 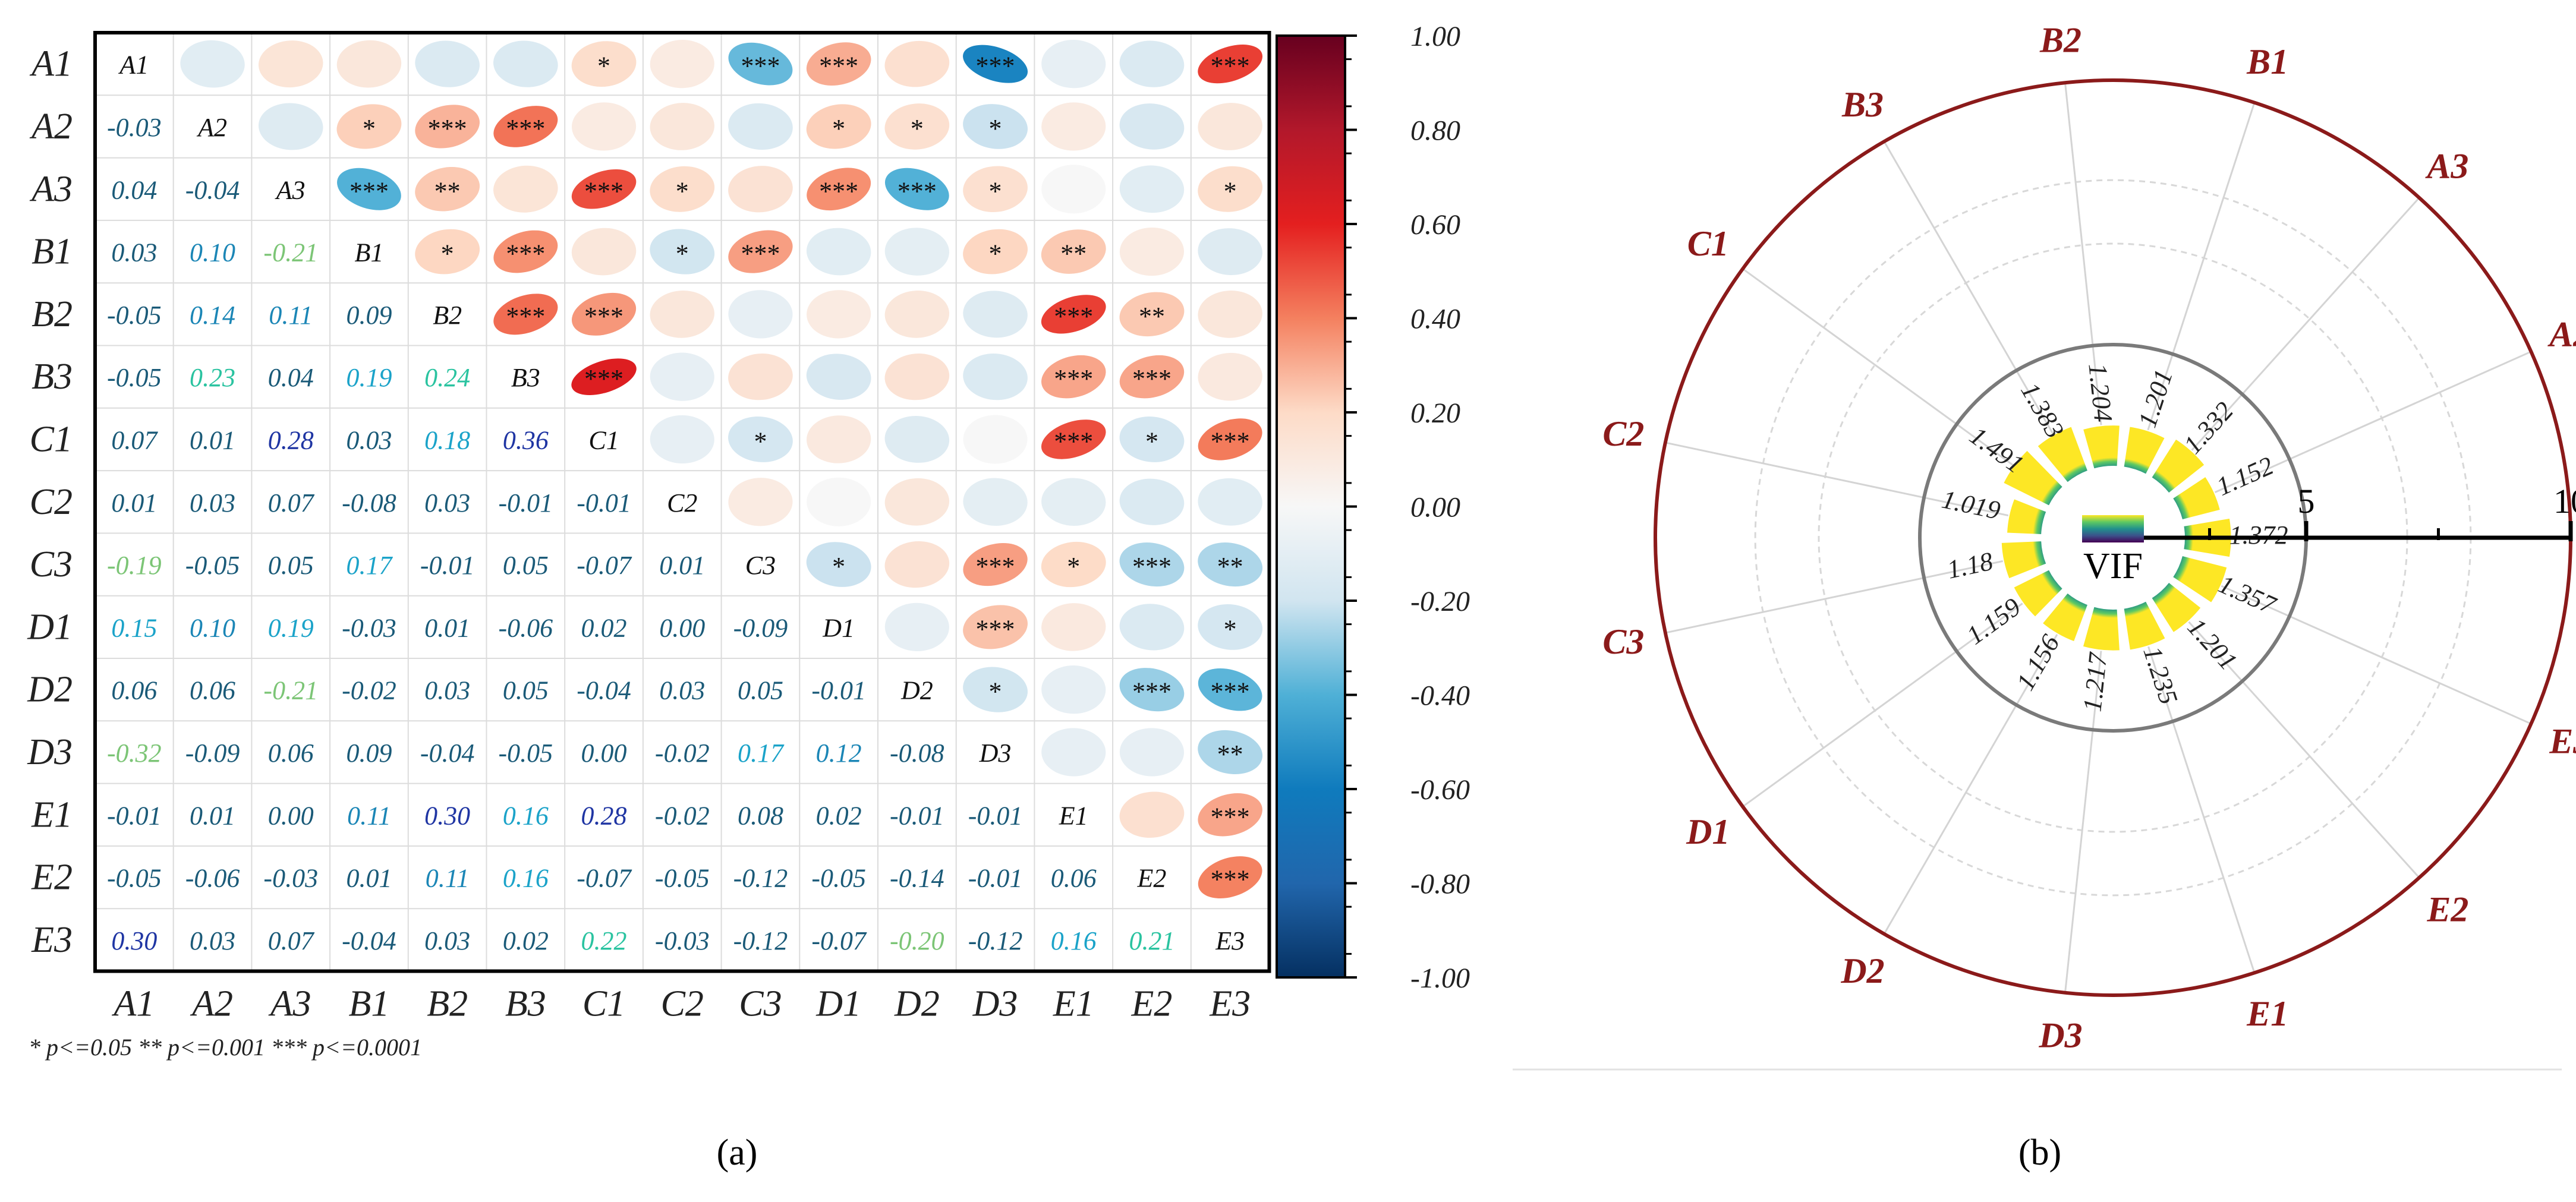 What do you see at coordinates (290, 253) in the screenshot?
I see `correlation-value: -0.21` at bounding box center [290, 253].